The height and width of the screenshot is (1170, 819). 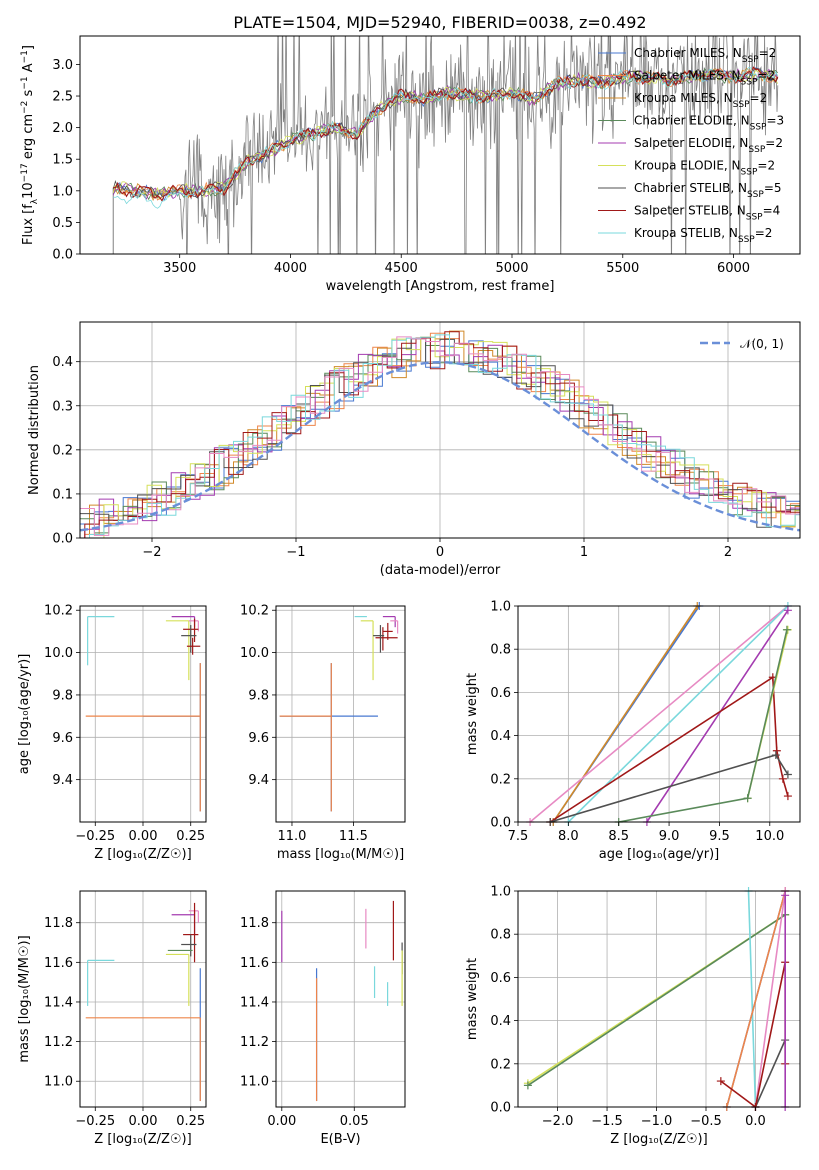 I want to click on y-axis-label: mass weight, so click(x=472, y=714).